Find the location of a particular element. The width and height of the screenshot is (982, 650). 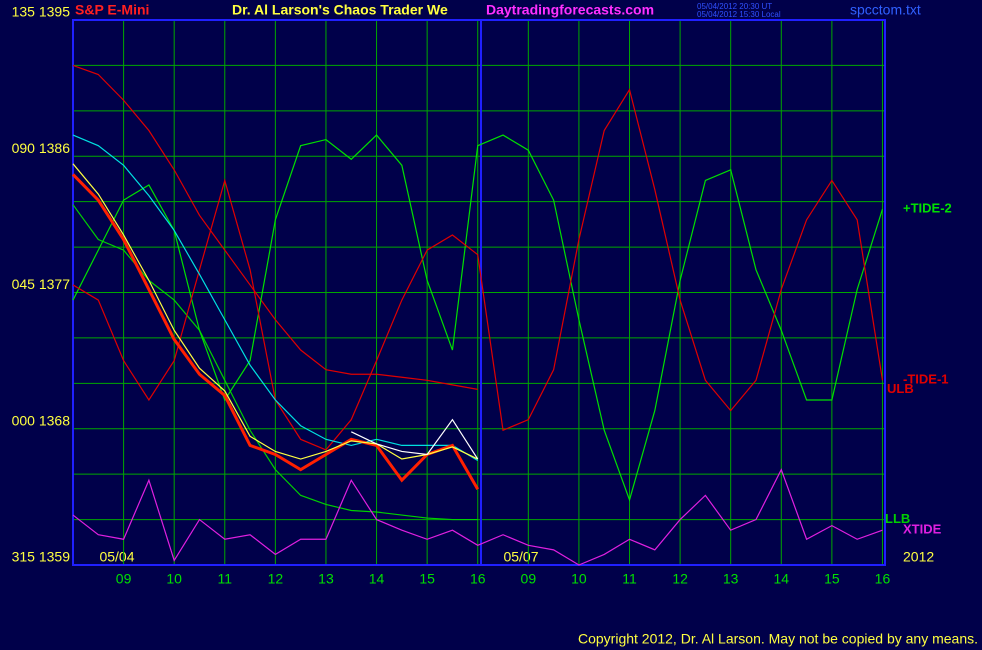

y-tick-label: 315 1359 is located at coordinates (41, 557).